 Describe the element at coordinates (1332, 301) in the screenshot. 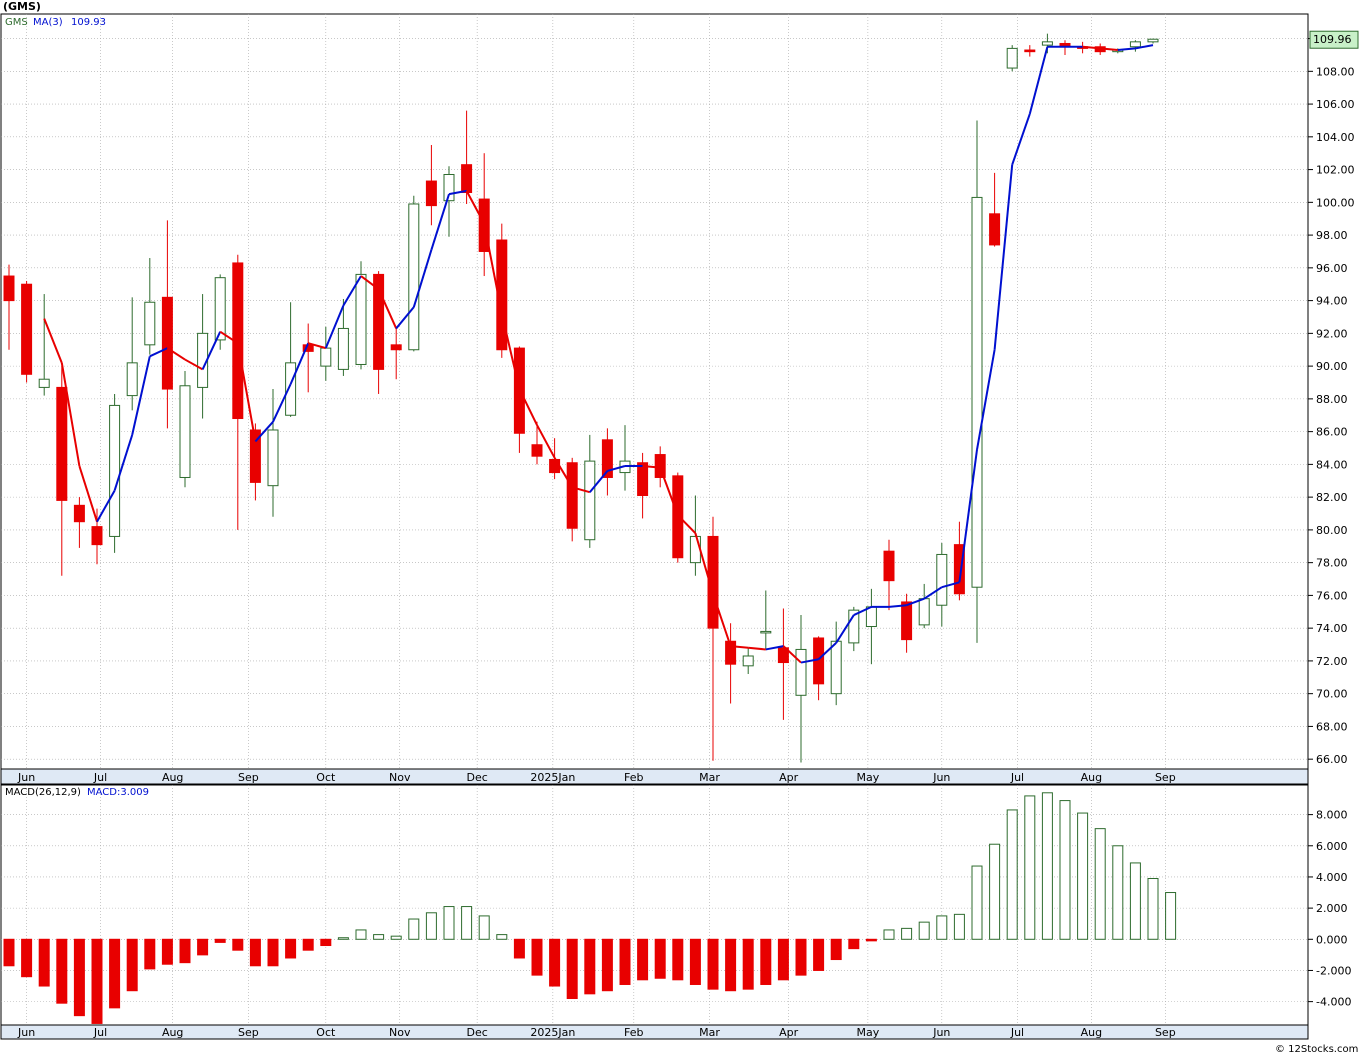

I see `price-tick-label: 94.00` at that location.